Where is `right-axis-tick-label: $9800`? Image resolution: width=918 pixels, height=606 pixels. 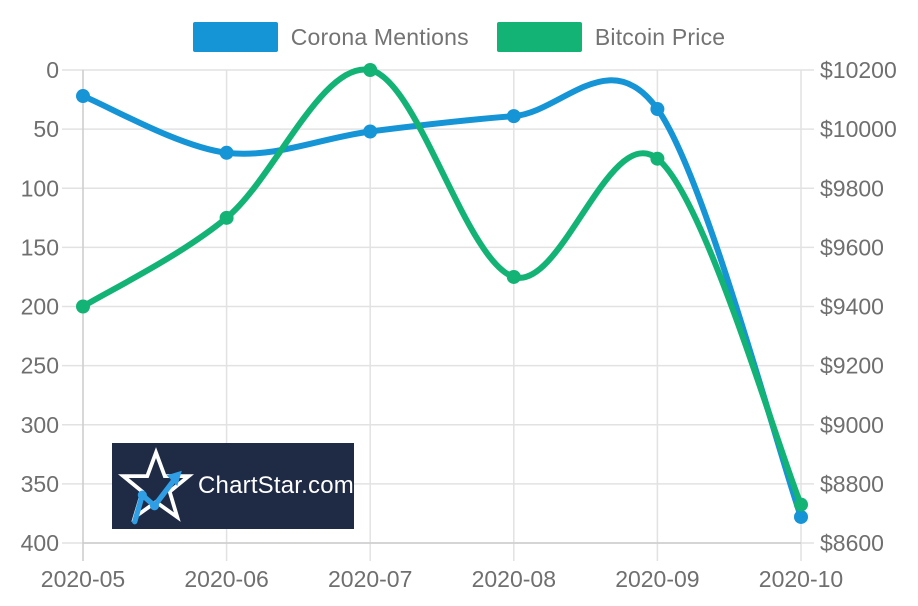 right-axis-tick-label: $9800 is located at coordinates (852, 188).